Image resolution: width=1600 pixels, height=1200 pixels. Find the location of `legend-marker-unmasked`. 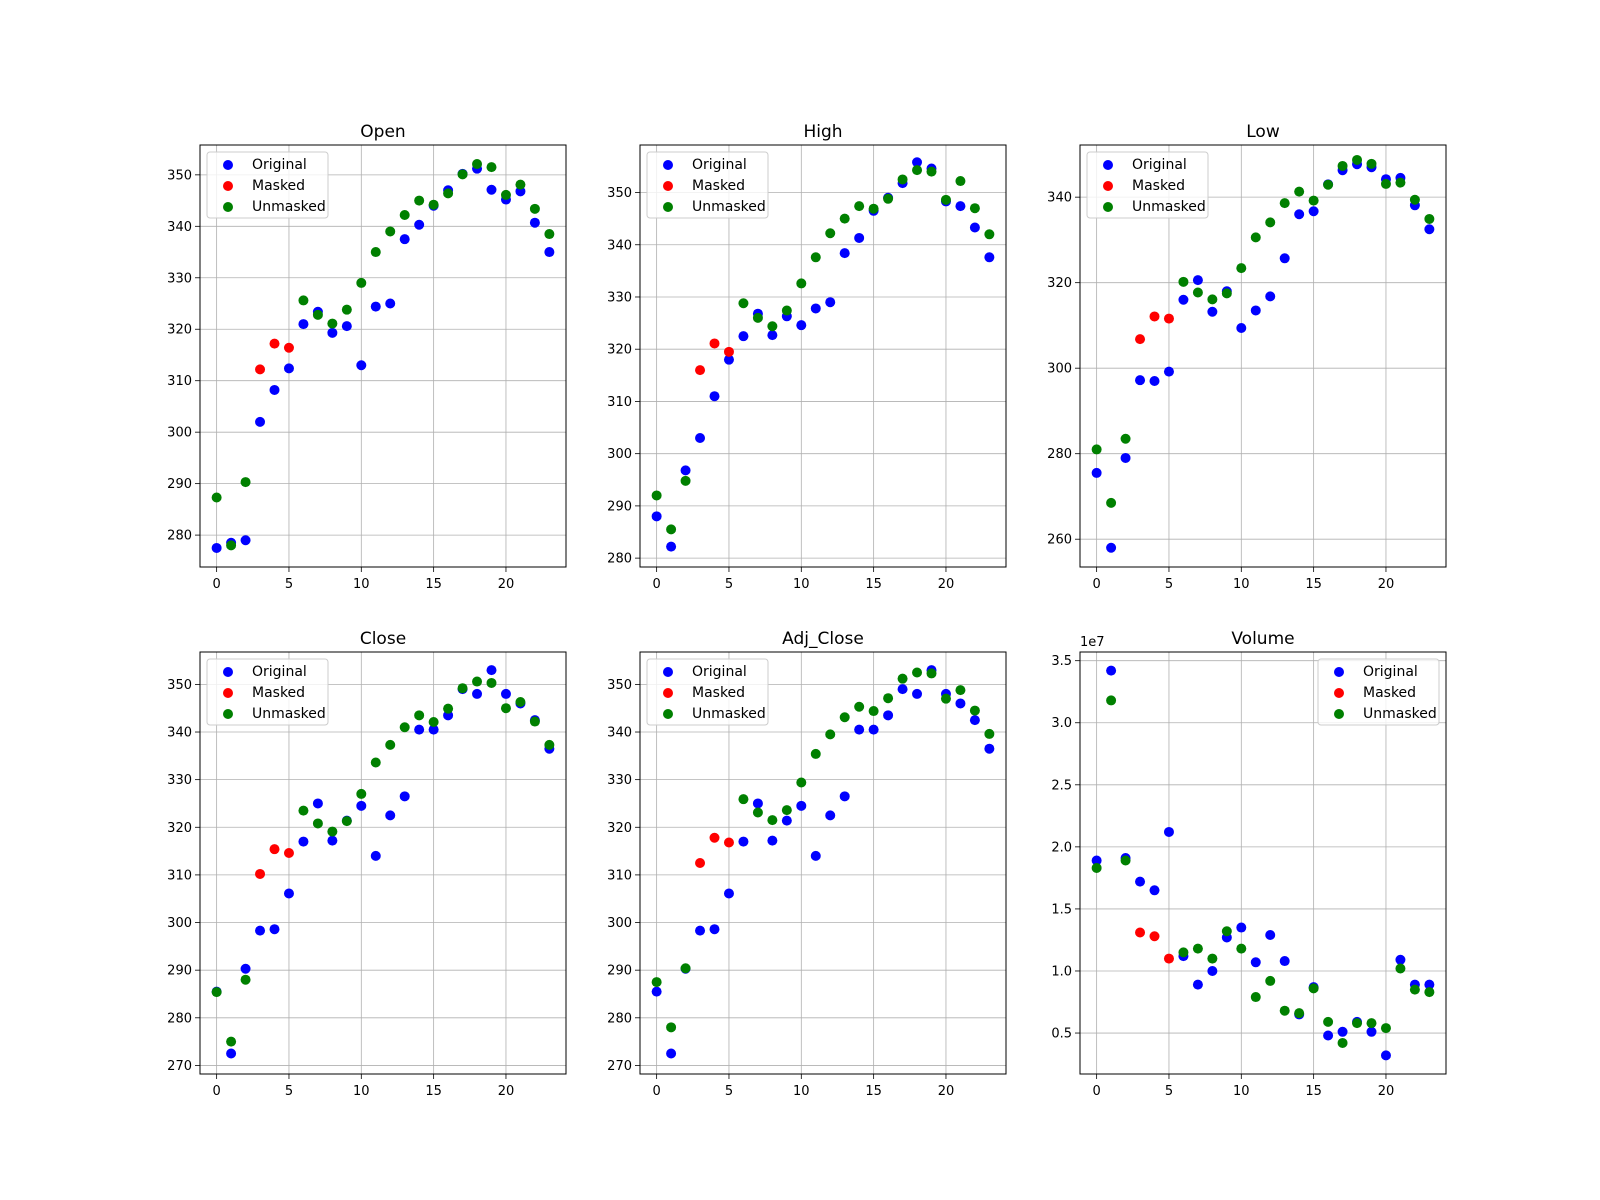

legend-marker-unmasked is located at coordinates (668, 207).